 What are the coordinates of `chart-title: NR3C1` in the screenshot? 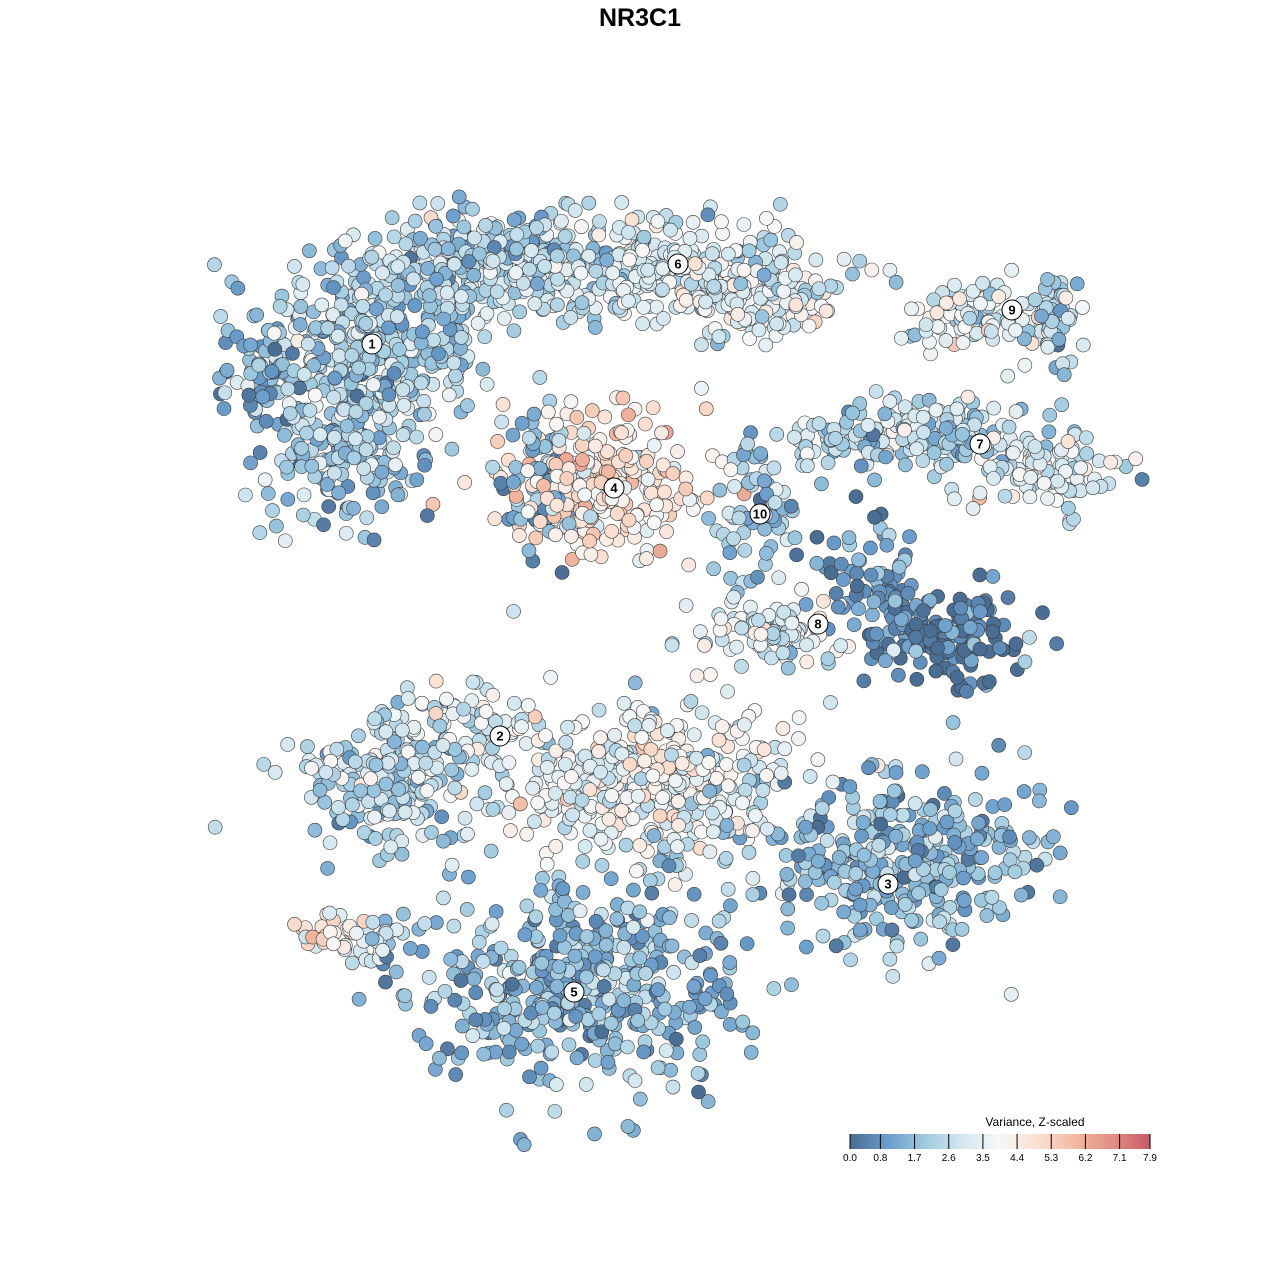 It's located at (640, 18).